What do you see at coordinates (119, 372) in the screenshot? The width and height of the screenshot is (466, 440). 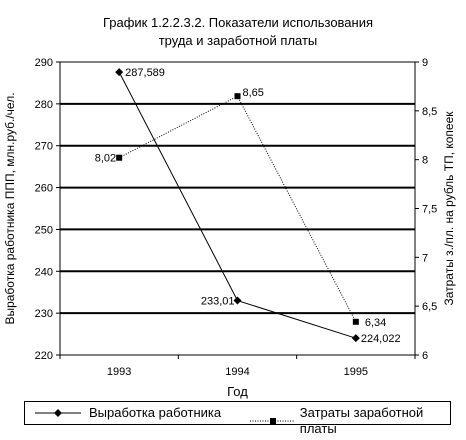 I see `x-tick-label: 1993` at bounding box center [119, 372].